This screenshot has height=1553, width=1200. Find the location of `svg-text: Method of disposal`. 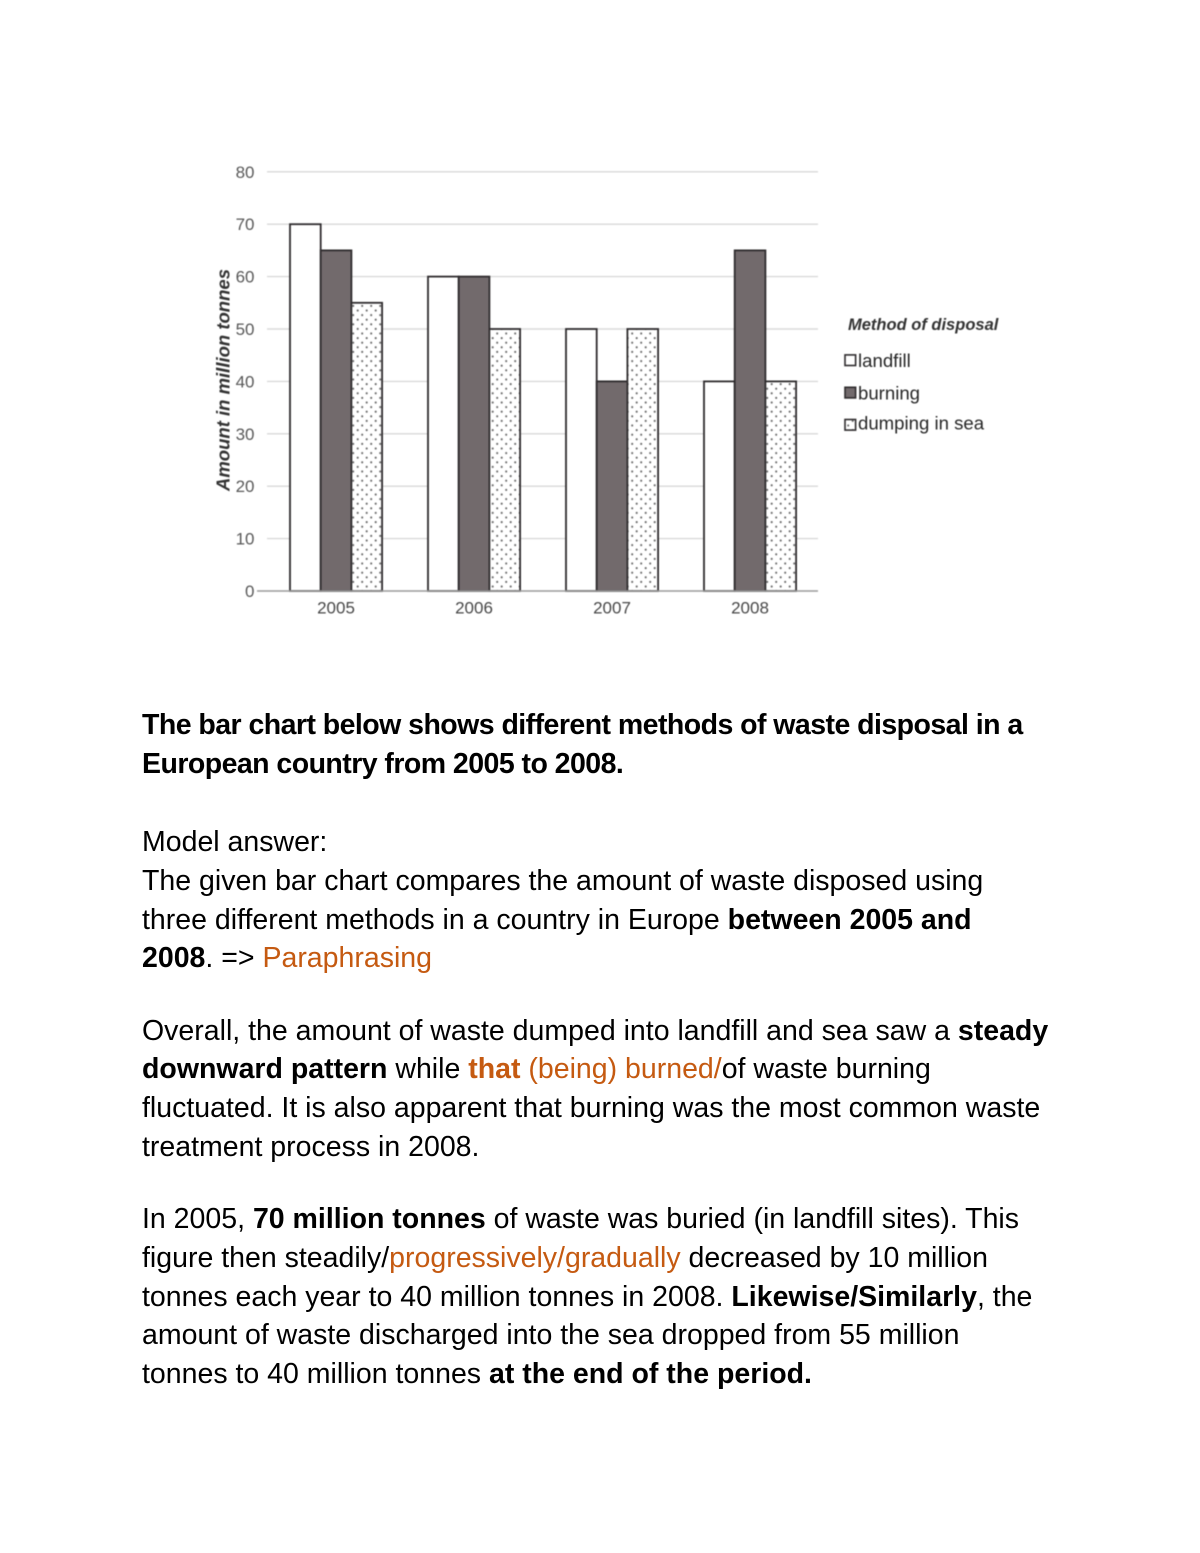

svg-text: Method of disposal is located at coordinates (923, 325).